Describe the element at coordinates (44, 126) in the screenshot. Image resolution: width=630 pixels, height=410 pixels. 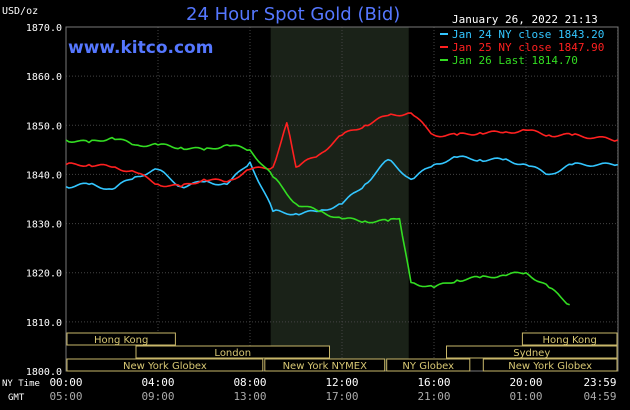
I see `y-tick-label: 1850.0` at that location.